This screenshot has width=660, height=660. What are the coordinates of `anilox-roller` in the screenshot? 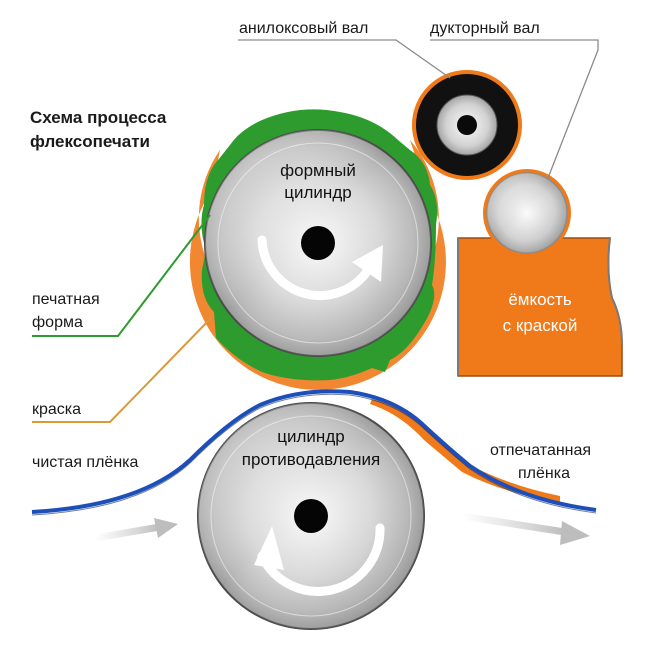 It's located at (467, 125).